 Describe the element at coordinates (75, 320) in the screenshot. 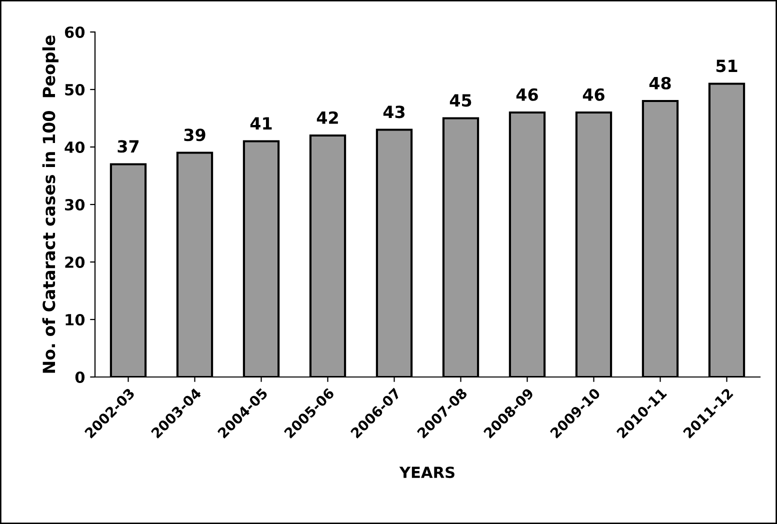

I see `y-tick-label: 10` at that location.